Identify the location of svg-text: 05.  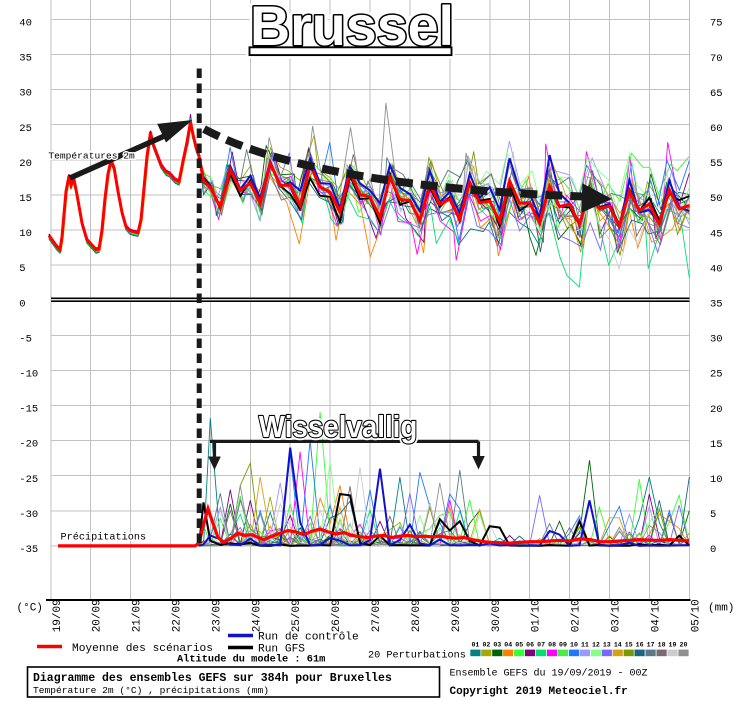
(519, 645).